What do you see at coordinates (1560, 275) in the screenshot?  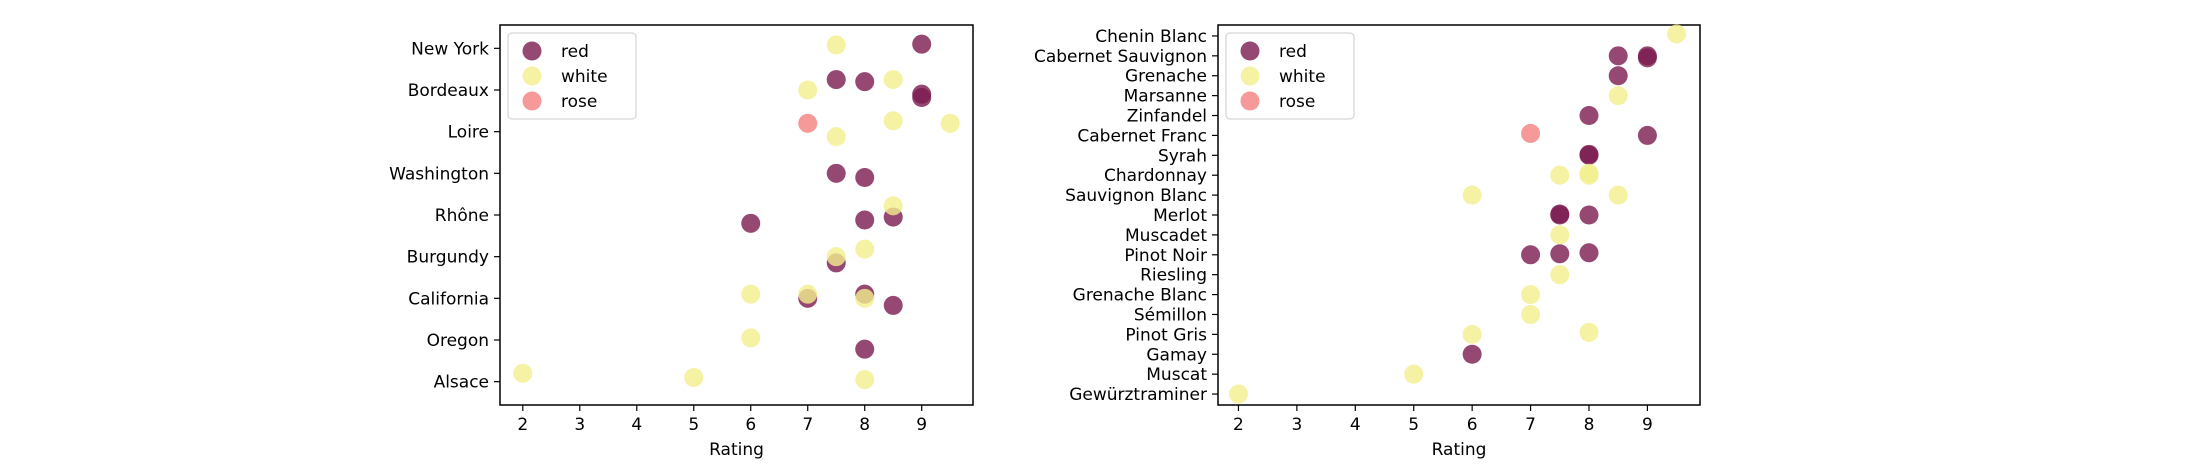 I see `point-white-riesling` at bounding box center [1560, 275].